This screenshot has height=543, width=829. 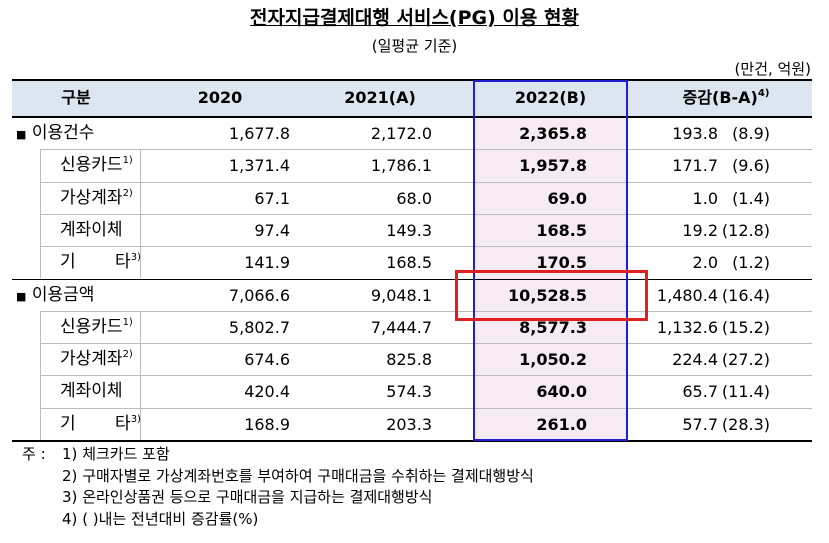 I want to click on cell: (16.4), so click(x=745, y=295).